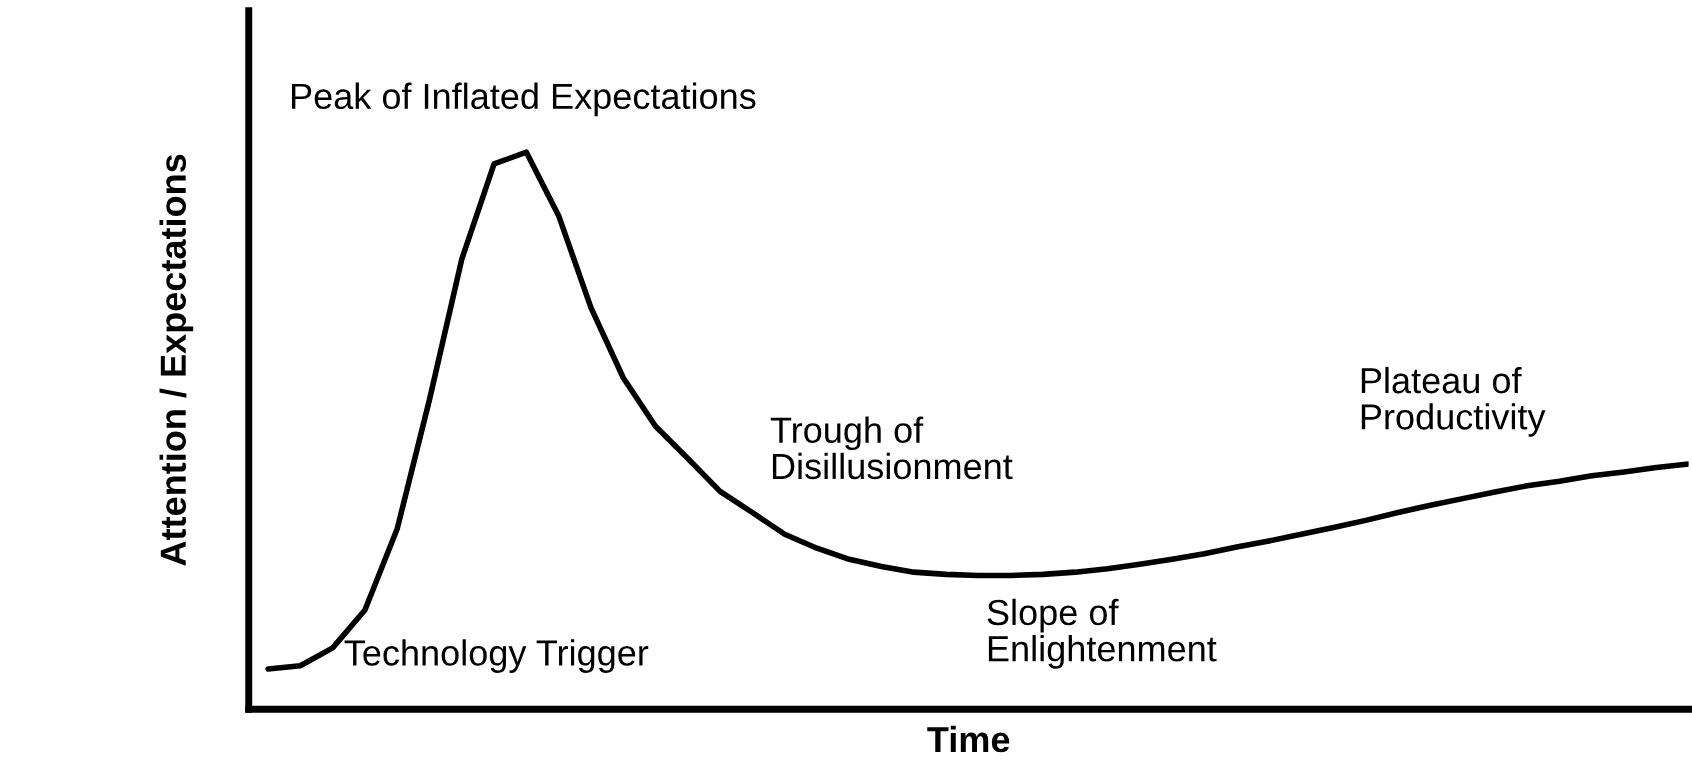  What do you see at coordinates (1102, 633) in the screenshot?
I see `annotation: Slope of Enlightenment` at bounding box center [1102, 633].